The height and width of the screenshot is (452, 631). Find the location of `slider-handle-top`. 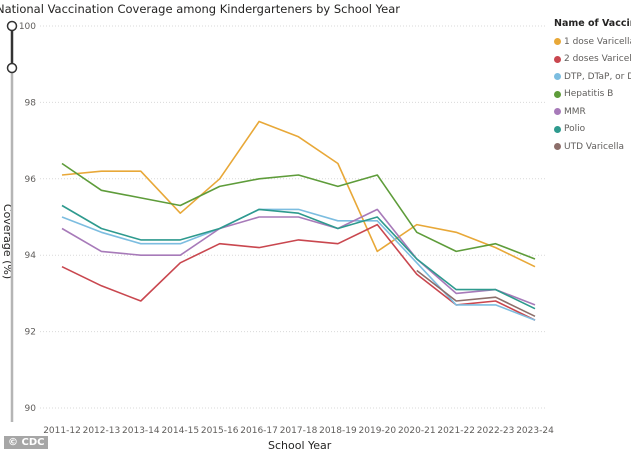

slider-handle-top is located at coordinates (12, 26).